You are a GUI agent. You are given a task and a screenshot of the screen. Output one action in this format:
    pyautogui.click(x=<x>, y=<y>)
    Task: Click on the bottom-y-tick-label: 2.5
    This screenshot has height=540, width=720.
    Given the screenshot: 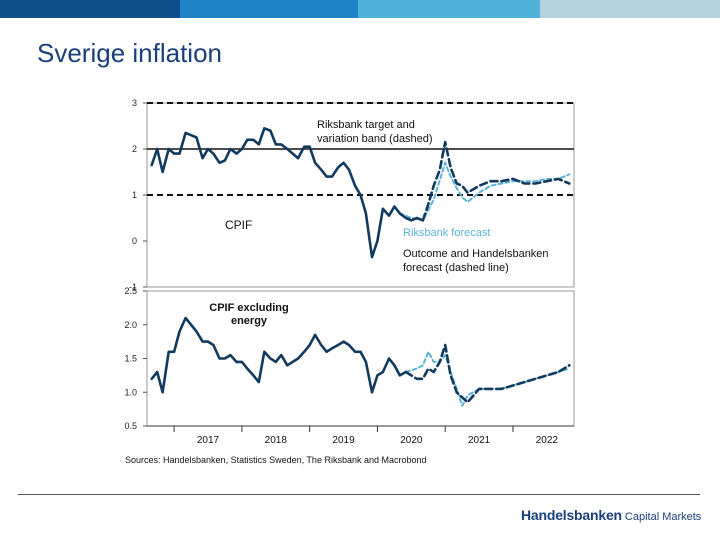 What is the action you would take?
    pyautogui.click(x=130, y=291)
    